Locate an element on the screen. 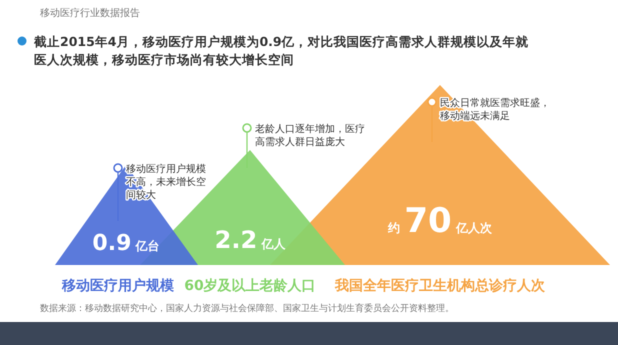 The height and width of the screenshot is (345, 618). category-label: 移动医疗用户规模 is located at coordinates (118, 285).